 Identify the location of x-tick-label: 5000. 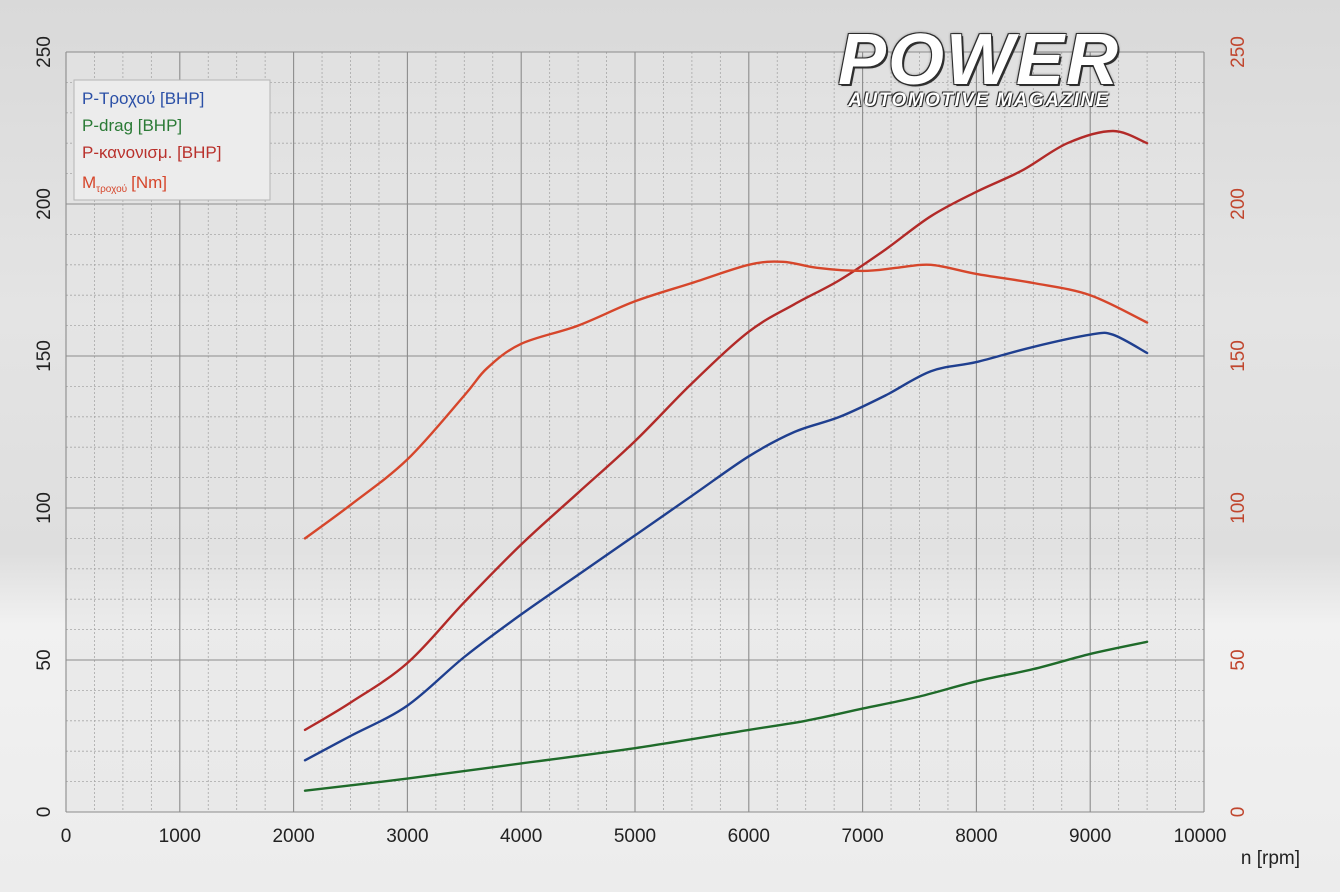
(635, 836).